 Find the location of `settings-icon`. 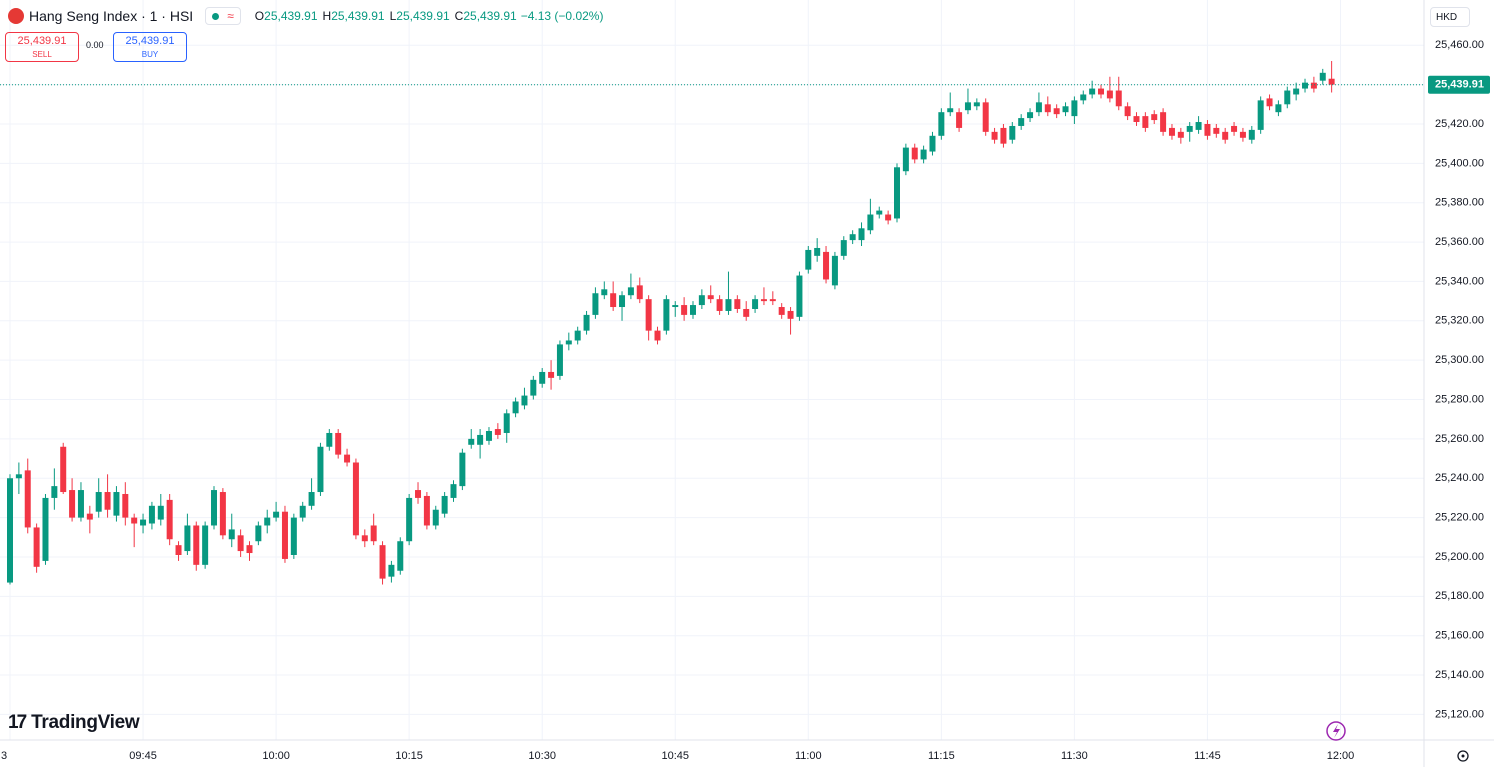

settings-icon is located at coordinates (1463, 756).